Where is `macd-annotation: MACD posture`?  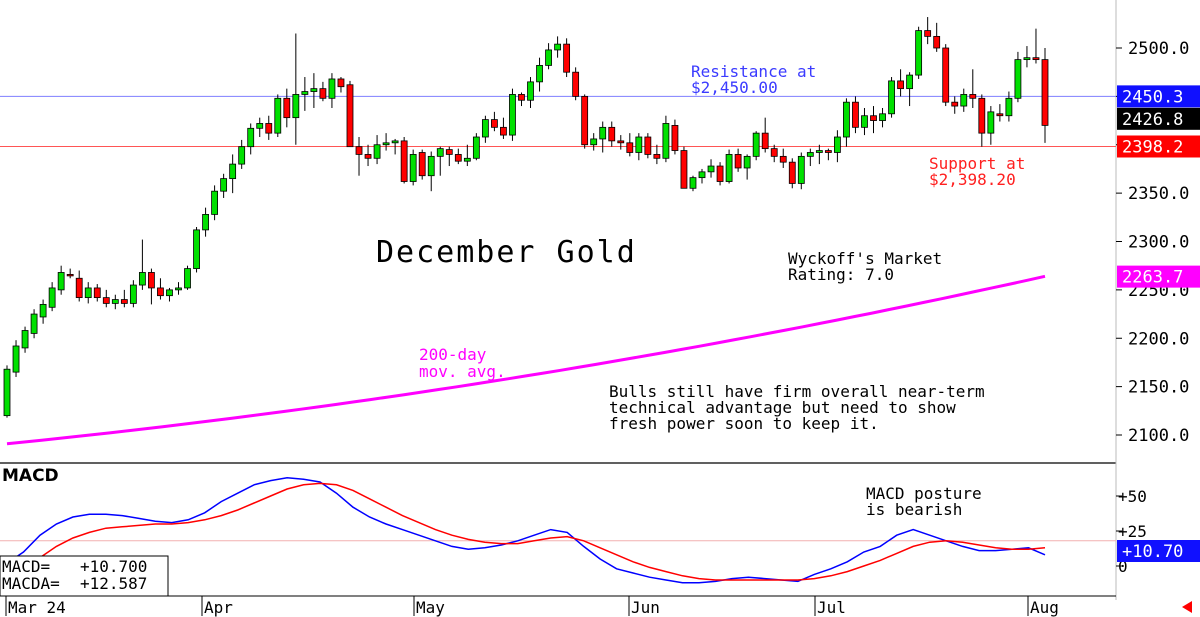 macd-annotation: MACD posture is located at coordinates (924, 493).